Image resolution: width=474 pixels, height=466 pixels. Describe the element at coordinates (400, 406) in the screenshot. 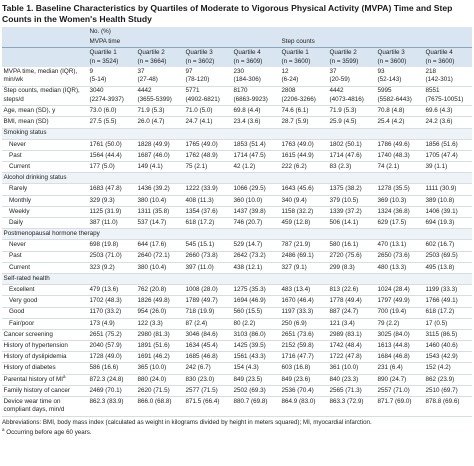

I see `data-cell: 871.7 (69.0)` at that location.